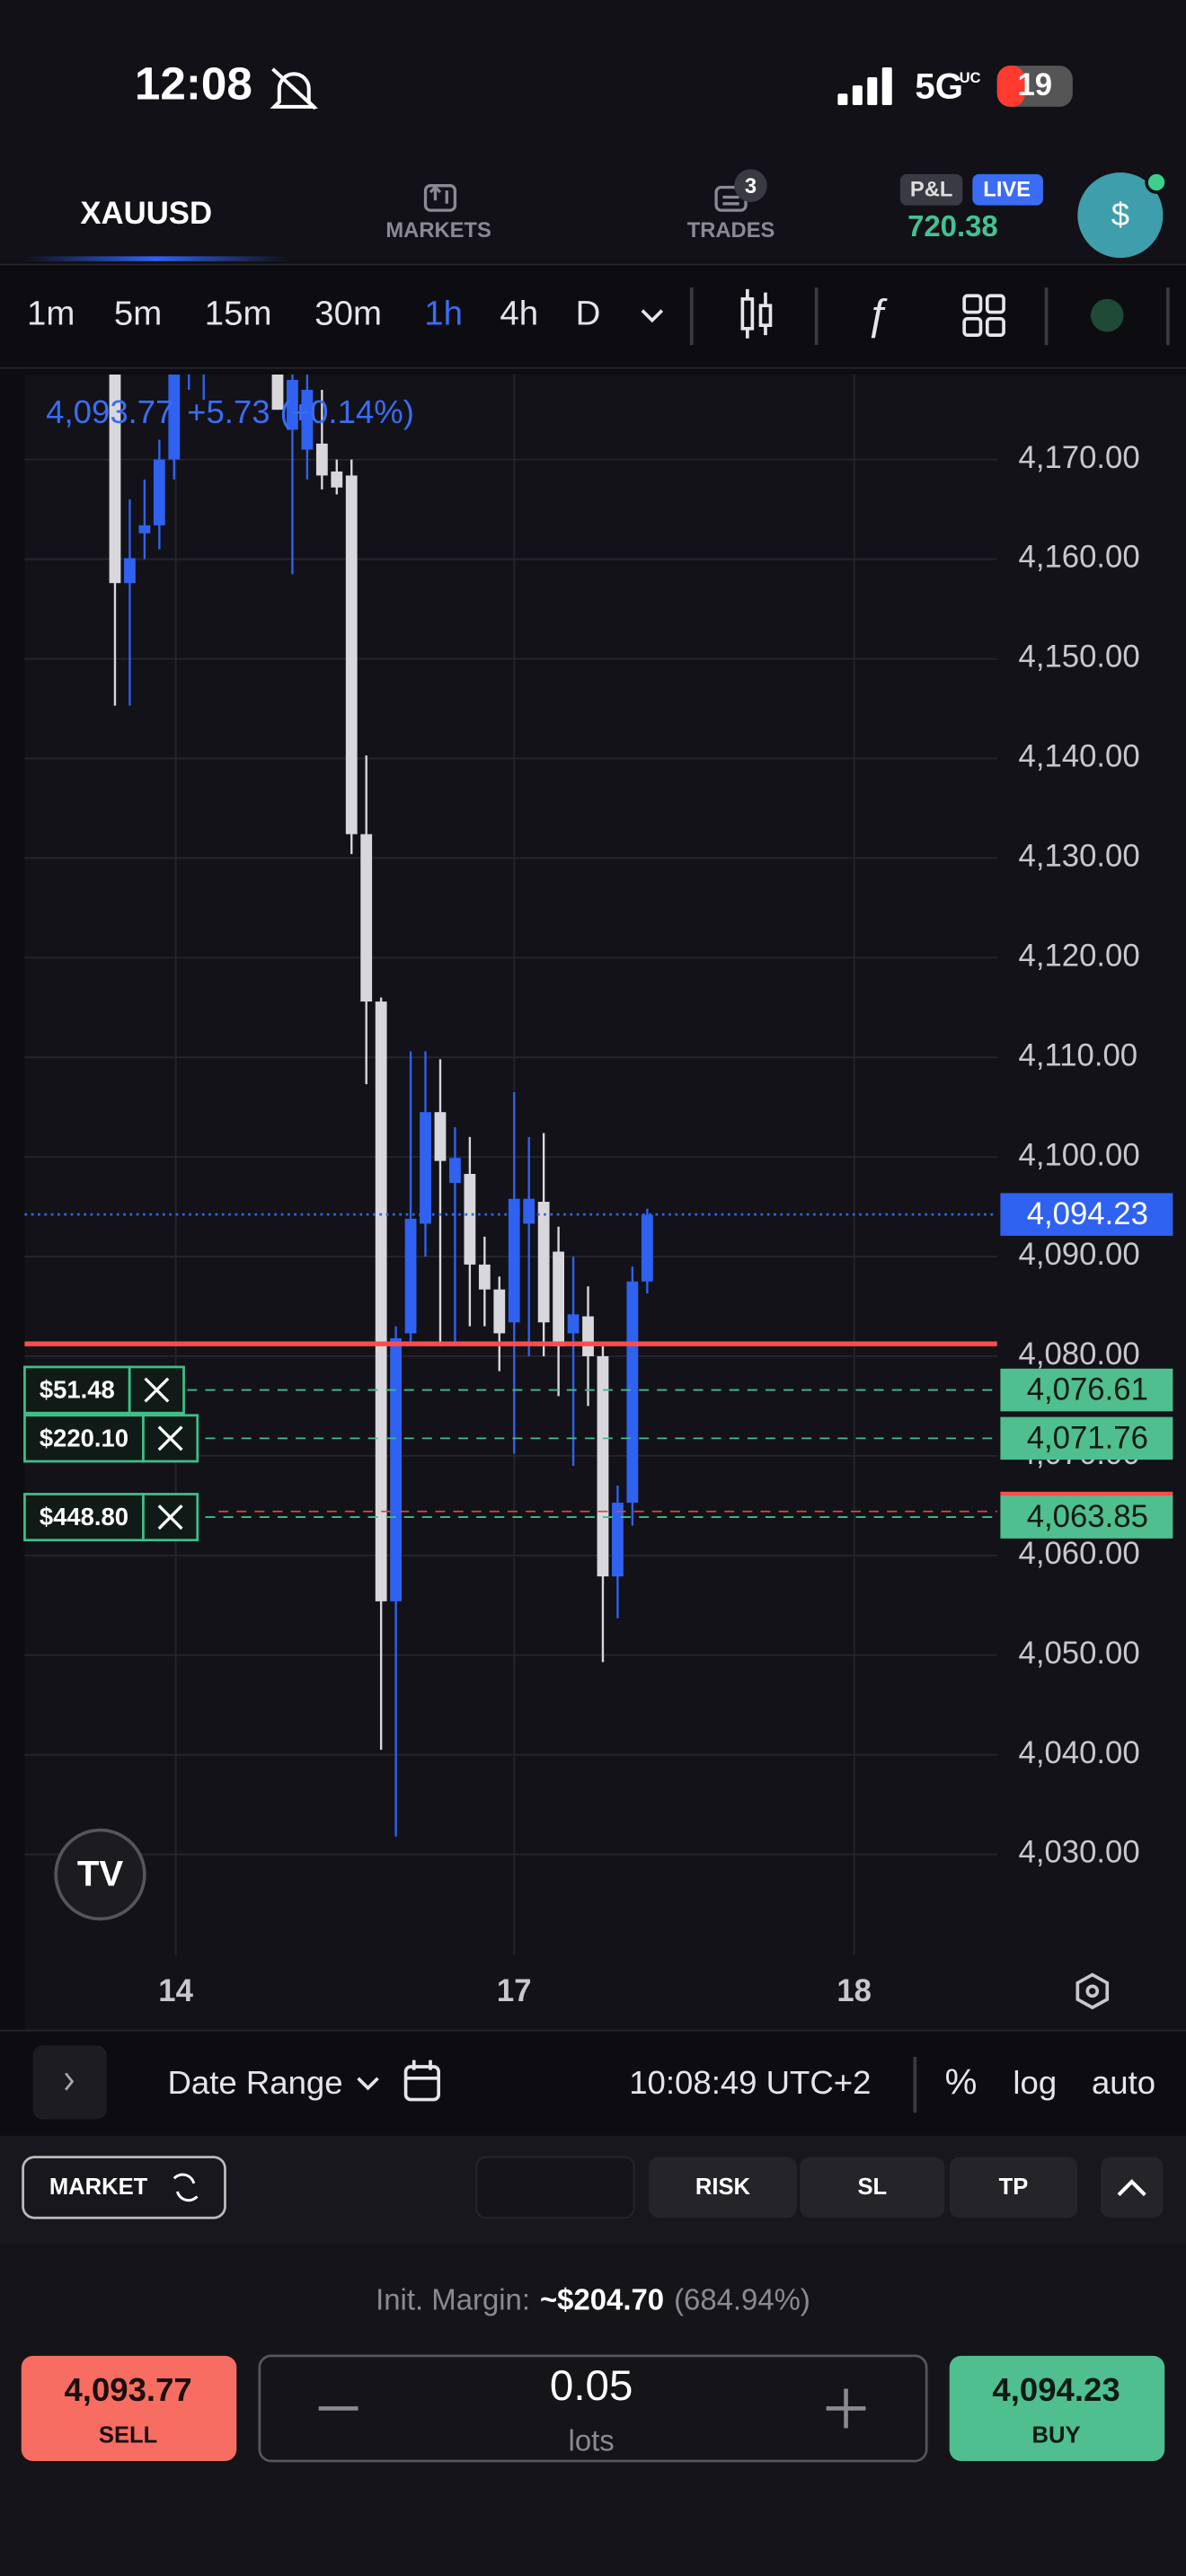 The height and width of the screenshot is (2576, 1186). Describe the element at coordinates (1156, 182) in the screenshot. I see `online-dot` at that location.